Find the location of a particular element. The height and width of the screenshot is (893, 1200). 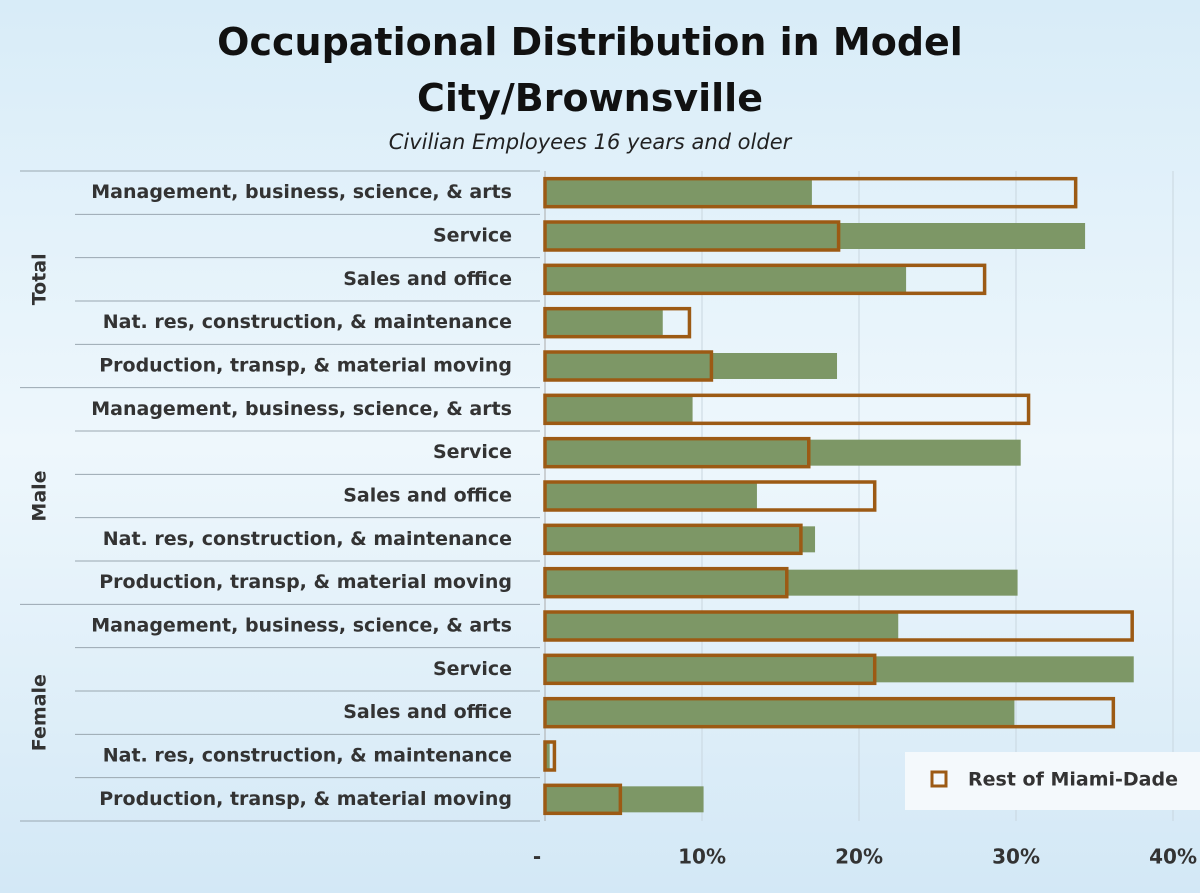

x-tick-label: 10% is located at coordinates (702, 857).